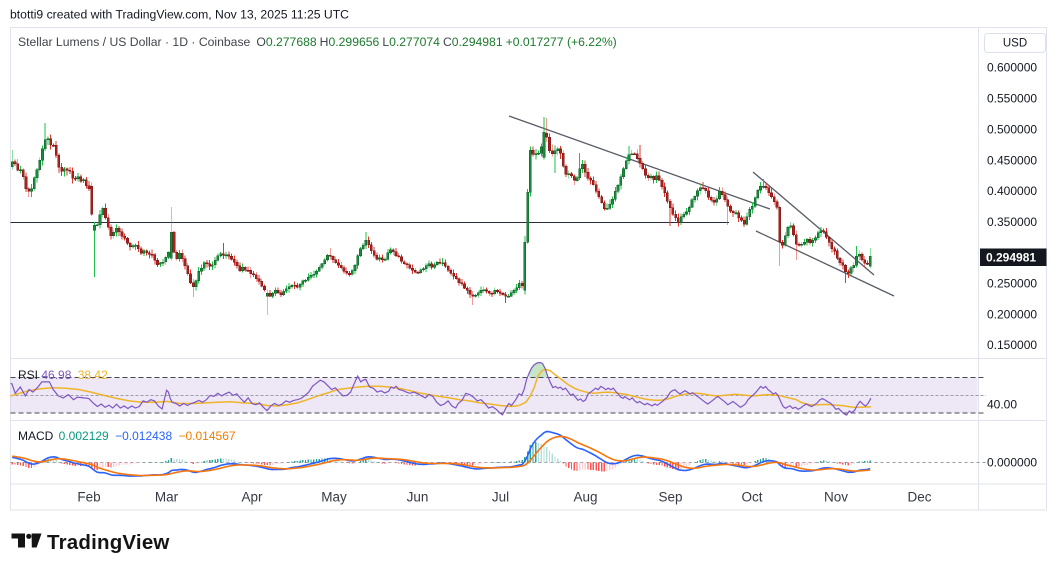 This screenshot has width=1057, height=571. What do you see at coordinates (500, 497) in the screenshot?
I see `svg-text: Jul` at bounding box center [500, 497].